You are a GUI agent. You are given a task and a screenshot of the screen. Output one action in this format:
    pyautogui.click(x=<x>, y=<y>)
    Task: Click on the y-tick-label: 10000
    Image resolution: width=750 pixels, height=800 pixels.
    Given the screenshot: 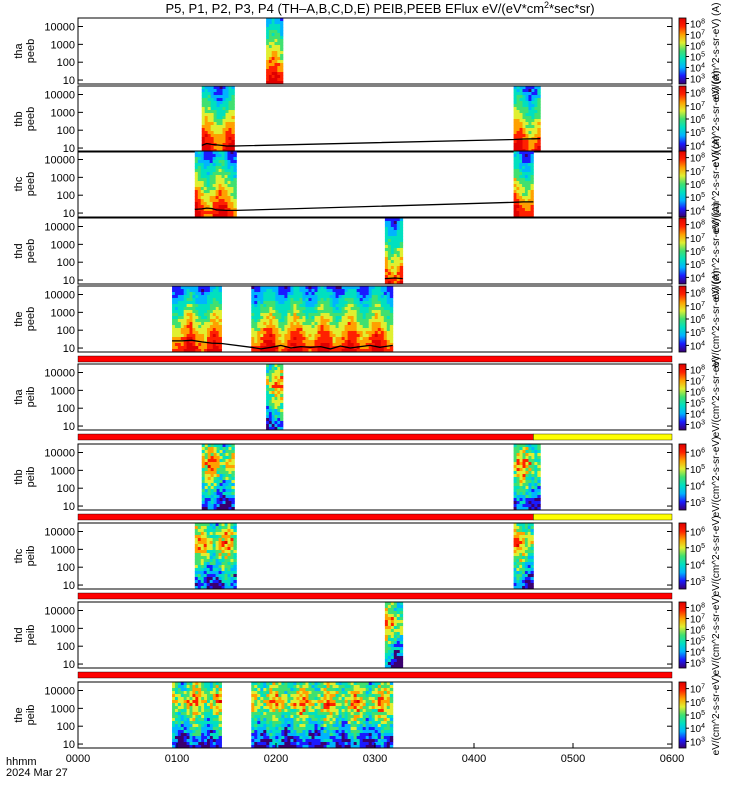 What is the action you would take?
    pyautogui.click(x=59, y=296)
    